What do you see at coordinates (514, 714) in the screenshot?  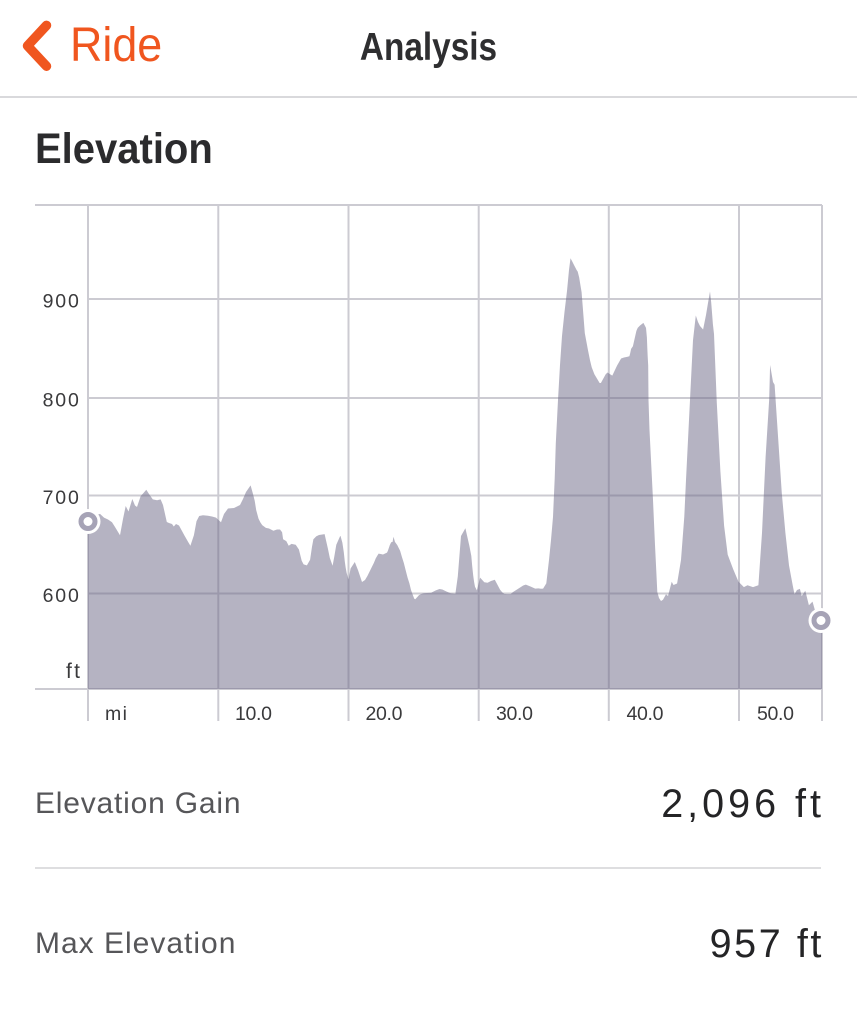 I see `svg-text: 30.0` at bounding box center [514, 714].